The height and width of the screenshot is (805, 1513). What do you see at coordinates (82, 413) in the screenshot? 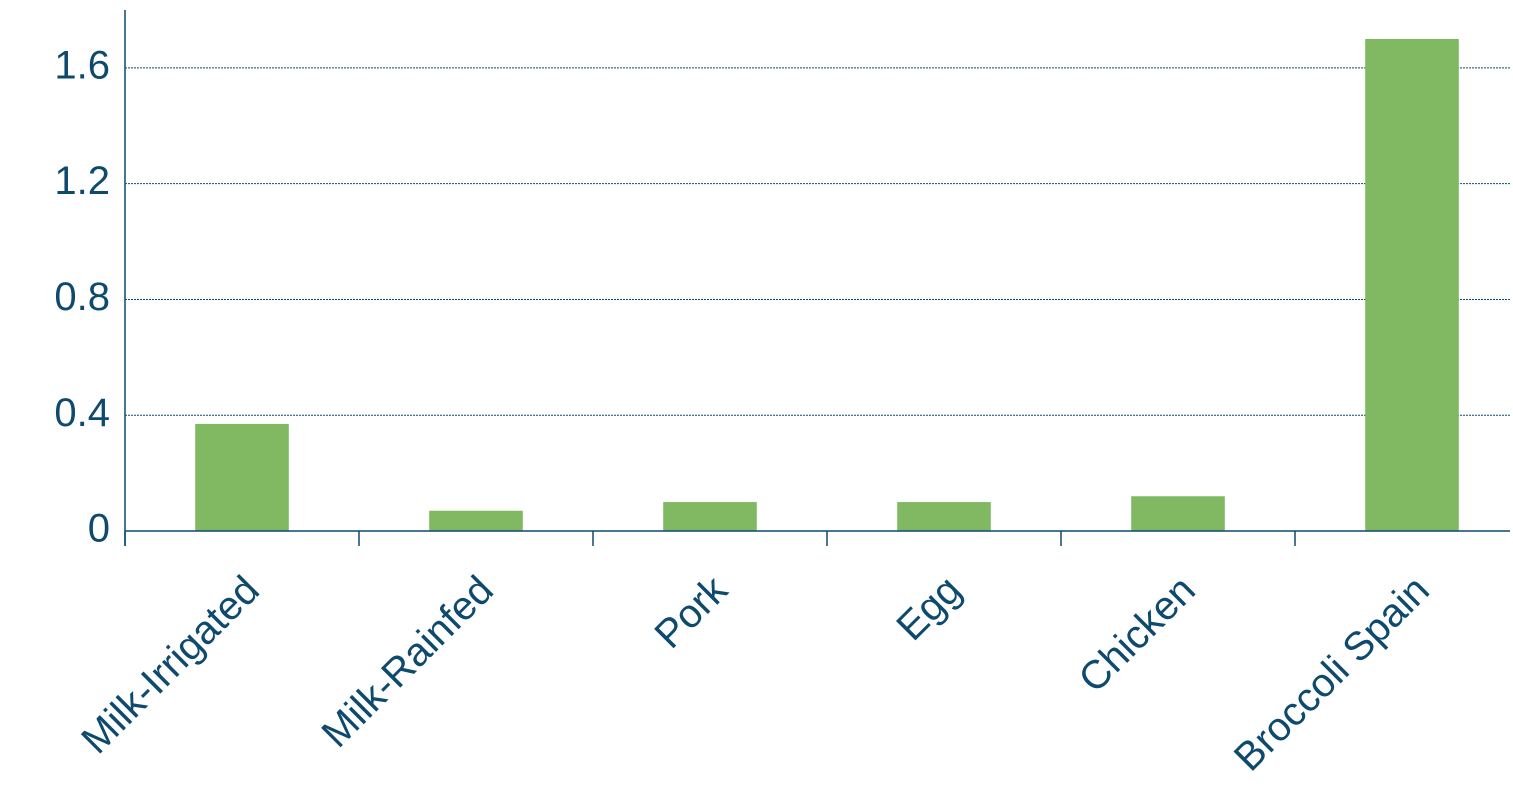
I see `y-tick-label: 0.4` at bounding box center [82, 413].